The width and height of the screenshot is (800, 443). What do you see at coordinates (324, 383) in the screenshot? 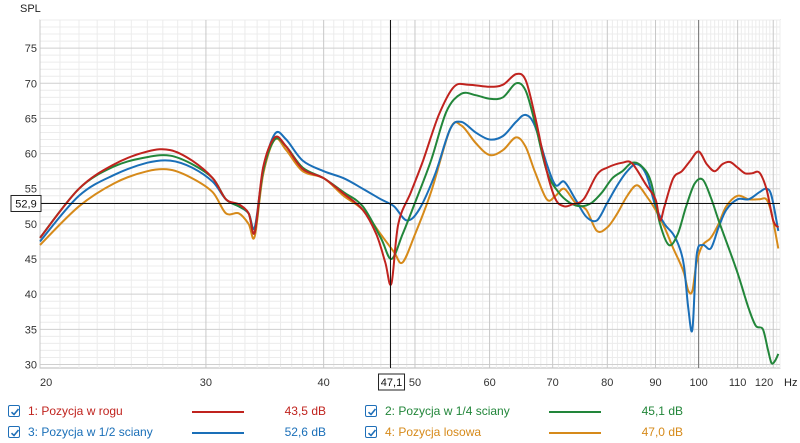
I see `x-tick-label: 40` at bounding box center [324, 383].